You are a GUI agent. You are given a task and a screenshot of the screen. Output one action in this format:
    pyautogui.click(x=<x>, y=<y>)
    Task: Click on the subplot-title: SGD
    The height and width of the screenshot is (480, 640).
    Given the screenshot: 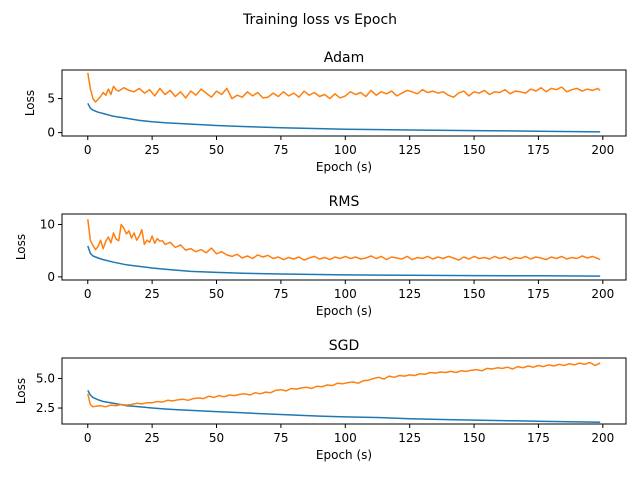 What is the action you would take?
    pyautogui.click(x=344, y=346)
    